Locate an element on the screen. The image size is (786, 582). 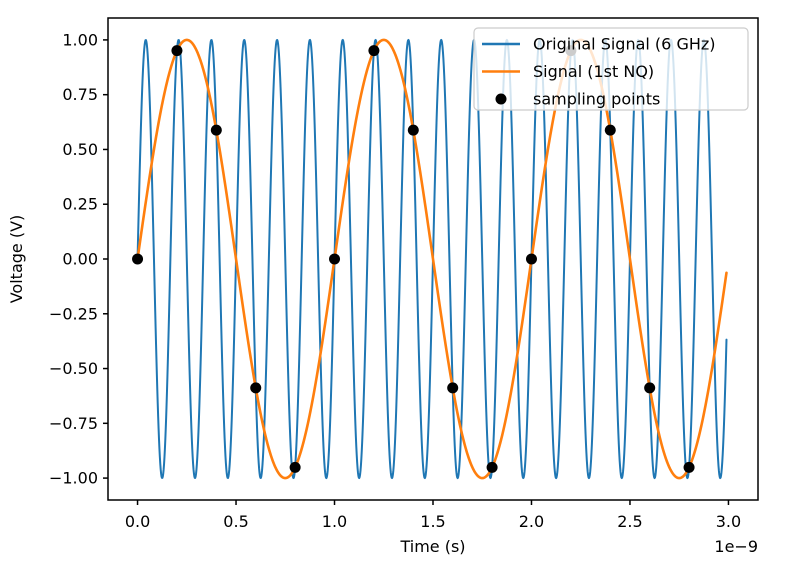
x-tick-label: 2.5 is located at coordinates (629, 521).